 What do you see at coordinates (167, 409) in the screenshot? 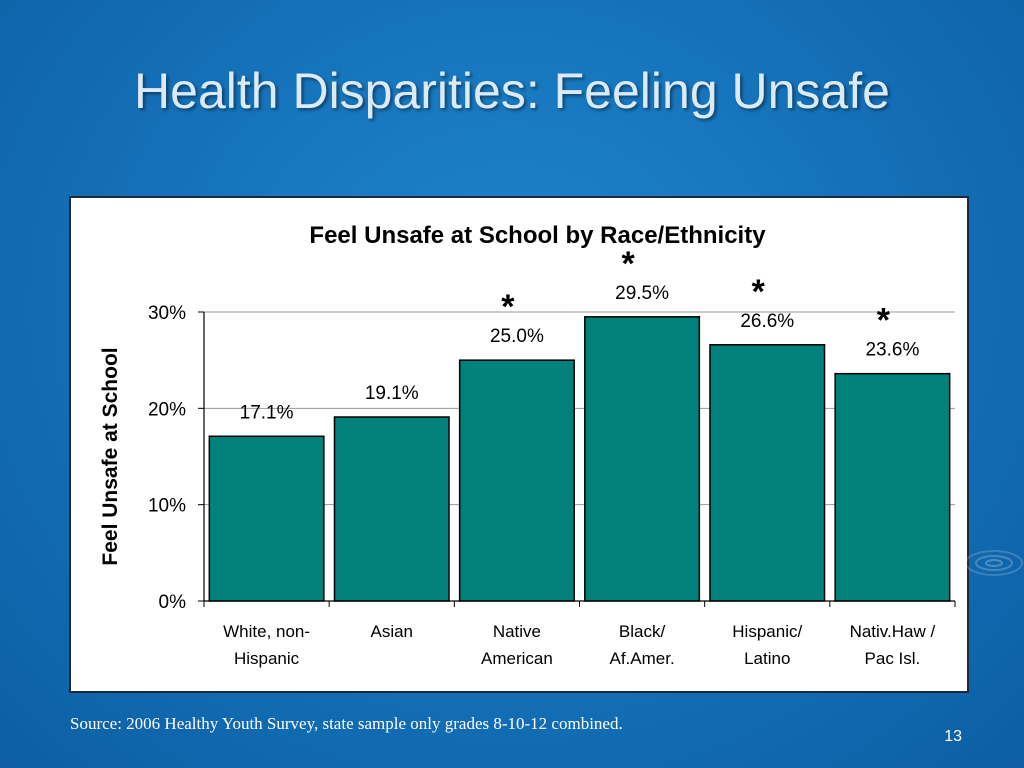
I see `y-tick-label: 20%` at bounding box center [167, 409].